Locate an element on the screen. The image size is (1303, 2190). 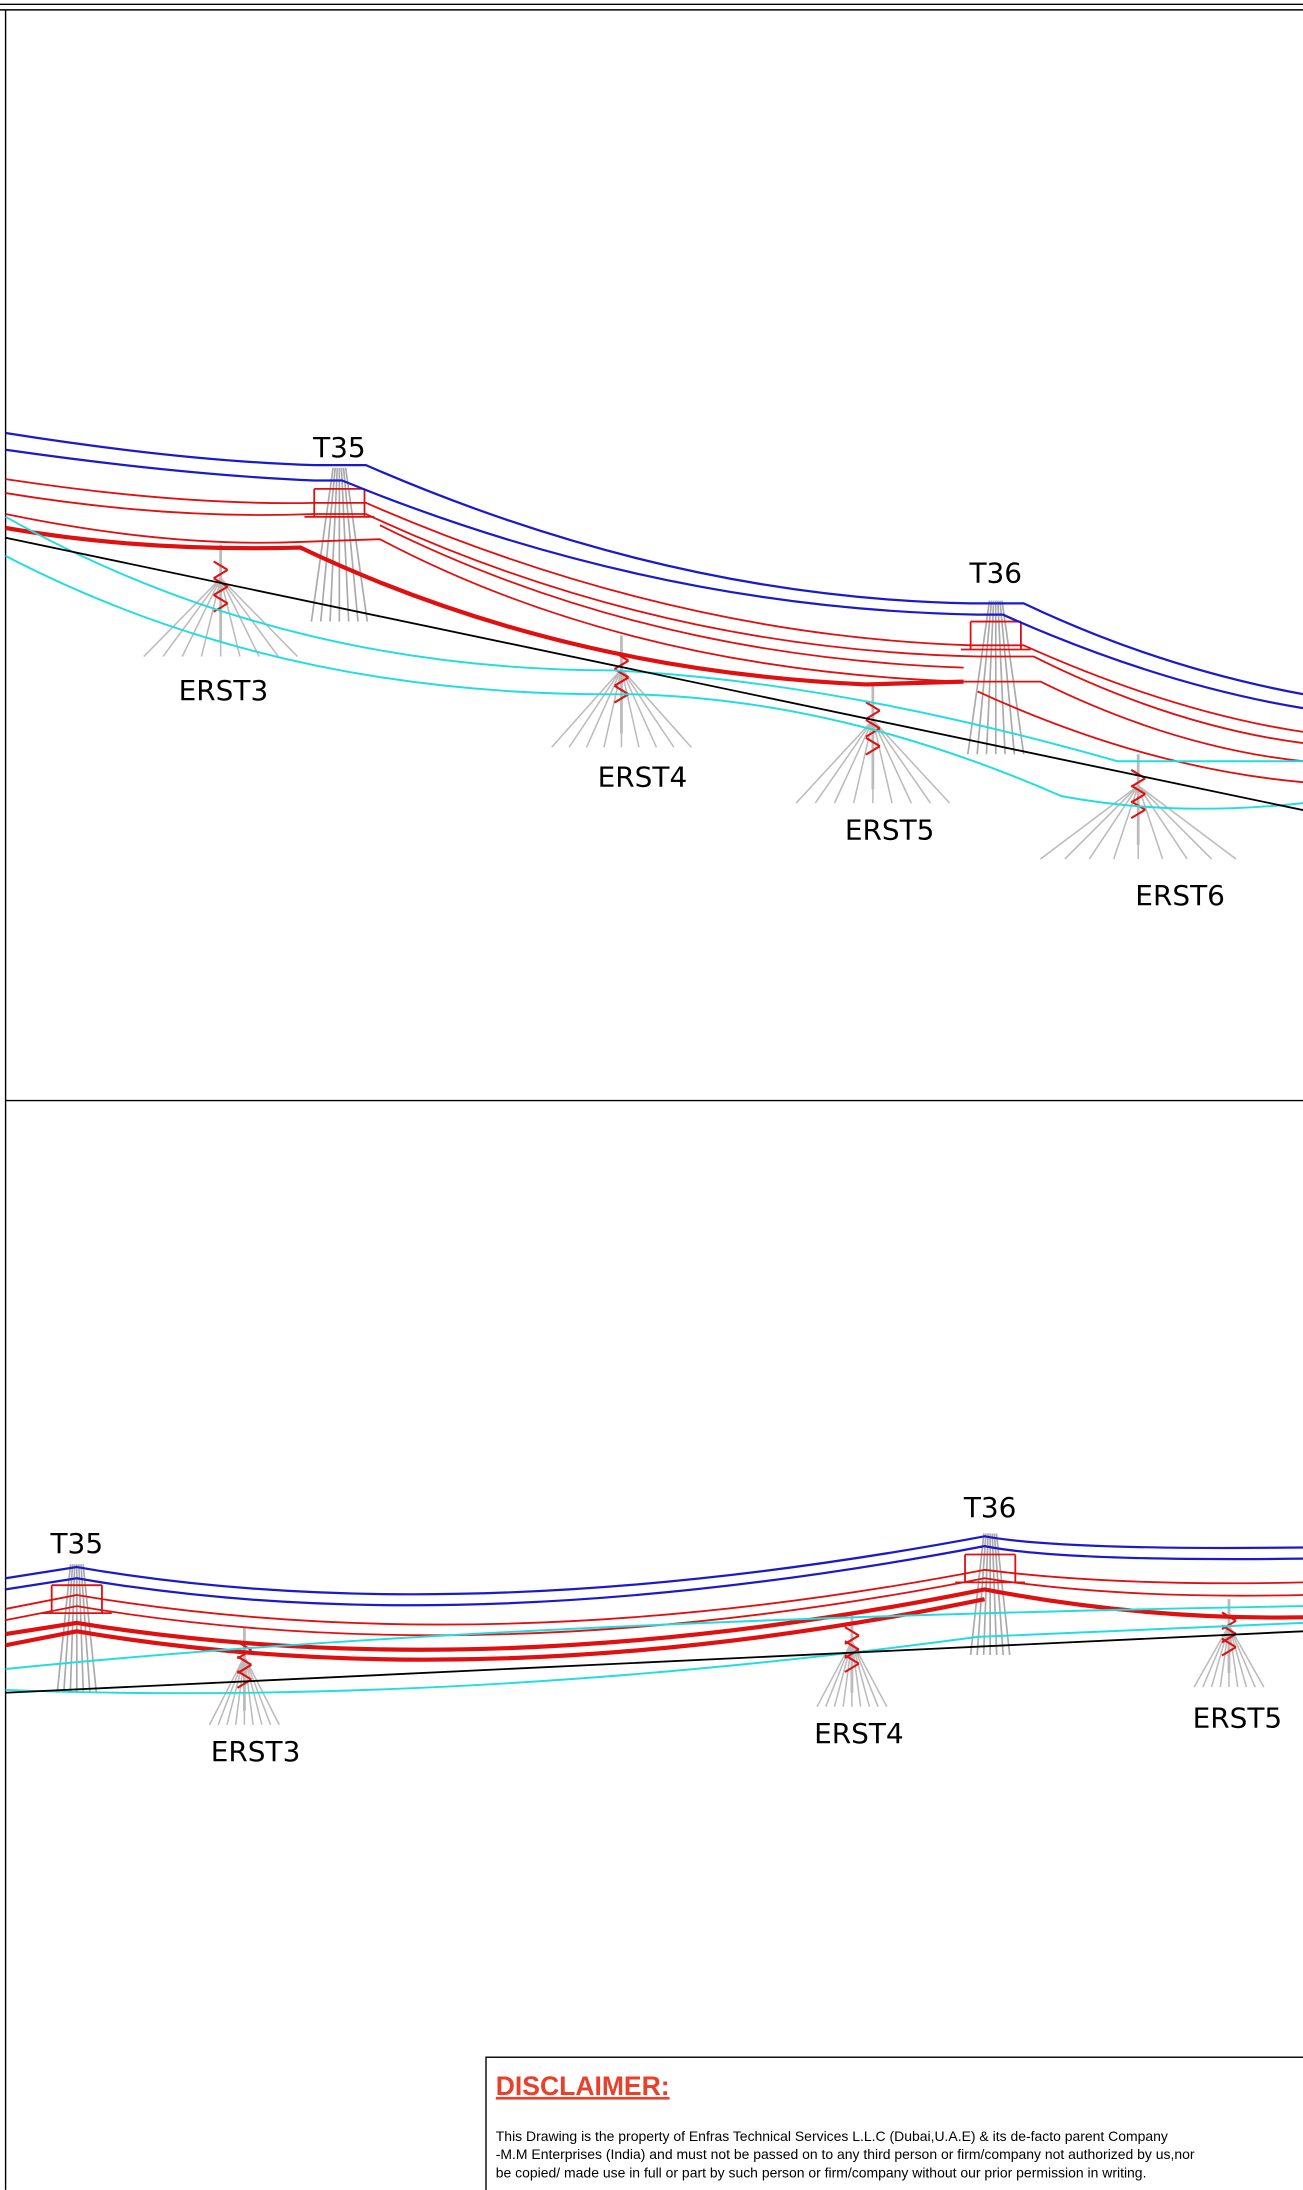
tower-label: T35 is located at coordinates (339, 447).